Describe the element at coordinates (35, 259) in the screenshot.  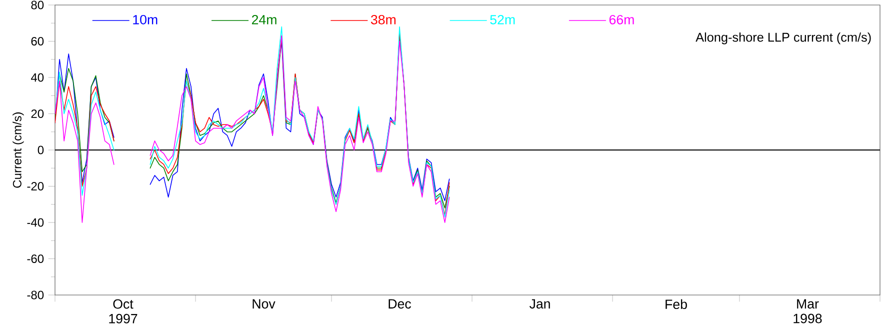
I see `y-tick-label: -60` at that location.